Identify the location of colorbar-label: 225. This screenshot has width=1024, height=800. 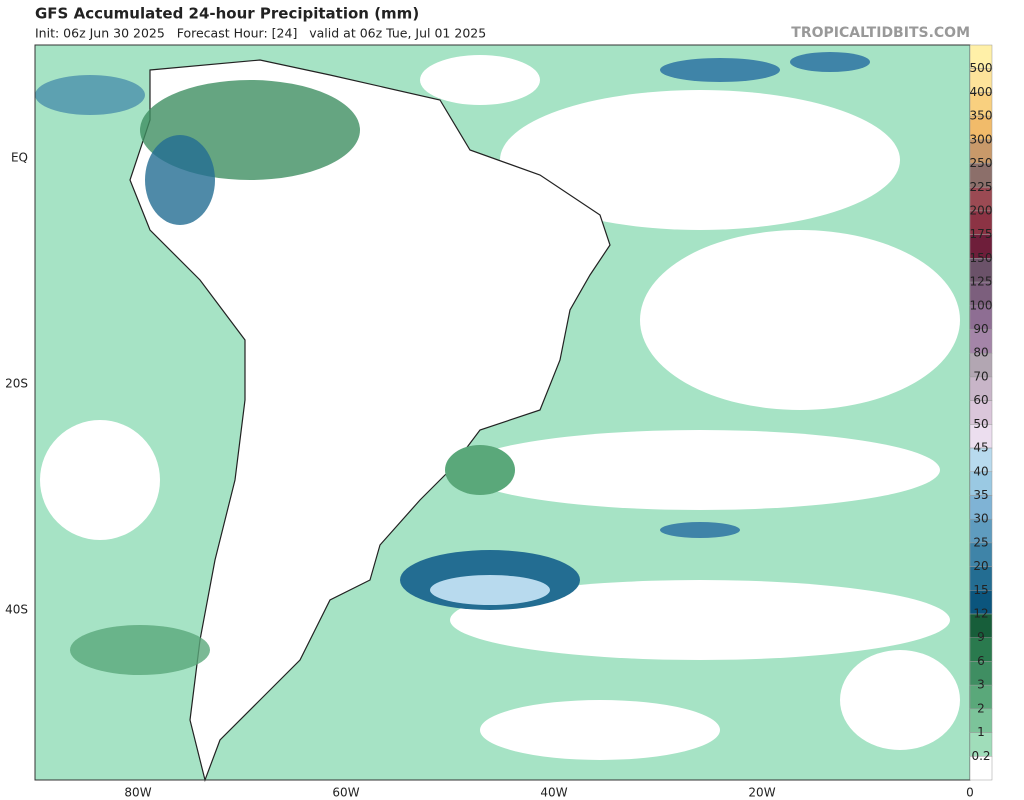
(981, 187).